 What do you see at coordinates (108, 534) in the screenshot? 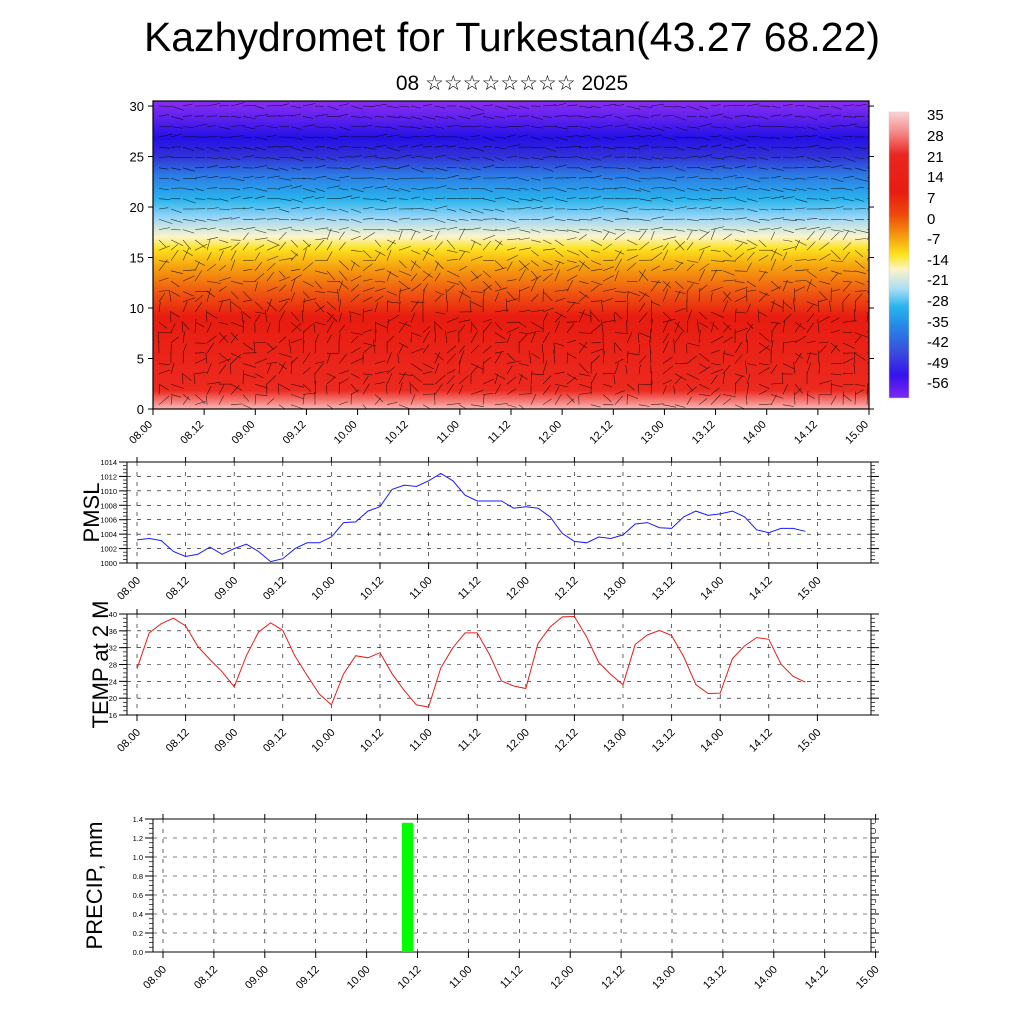
I see `y-tick-label: 1004` at bounding box center [108, 534].